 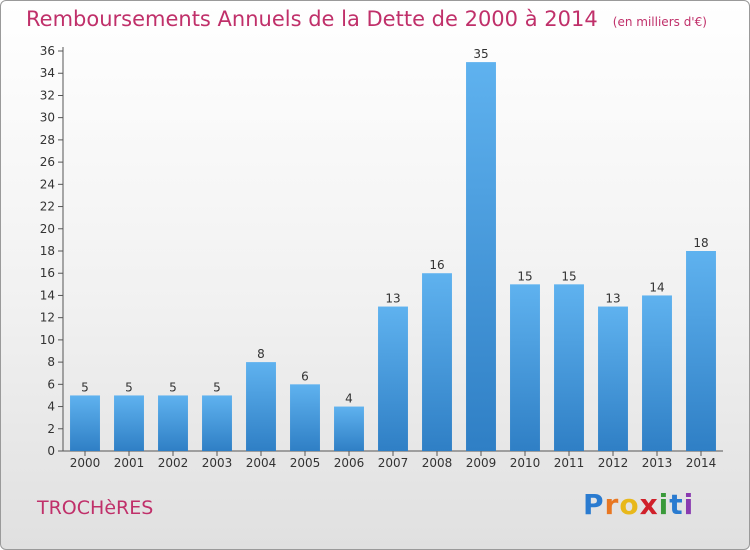 What do you see at coordinates (47, 295) in the screenshot?
I see `y-tick-label: 14` at bounding box center [47, 295].